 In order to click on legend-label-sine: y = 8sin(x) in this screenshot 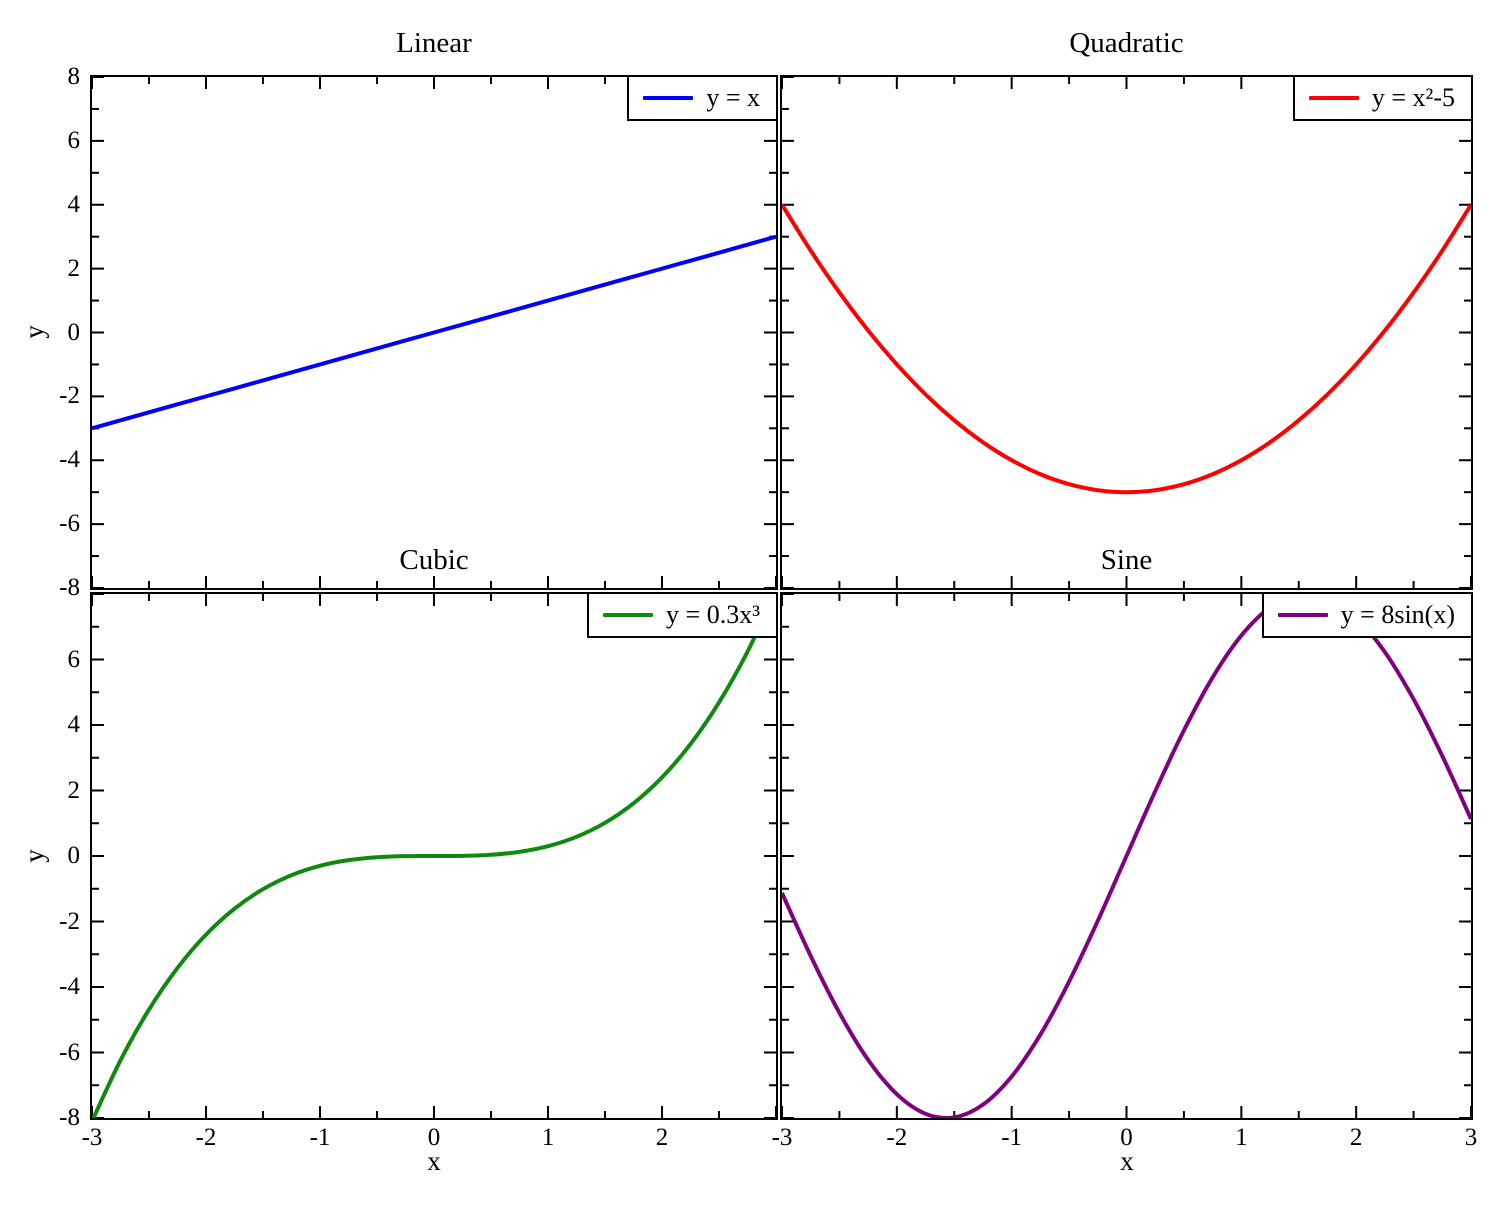, I will do `click(1397, 614)`.